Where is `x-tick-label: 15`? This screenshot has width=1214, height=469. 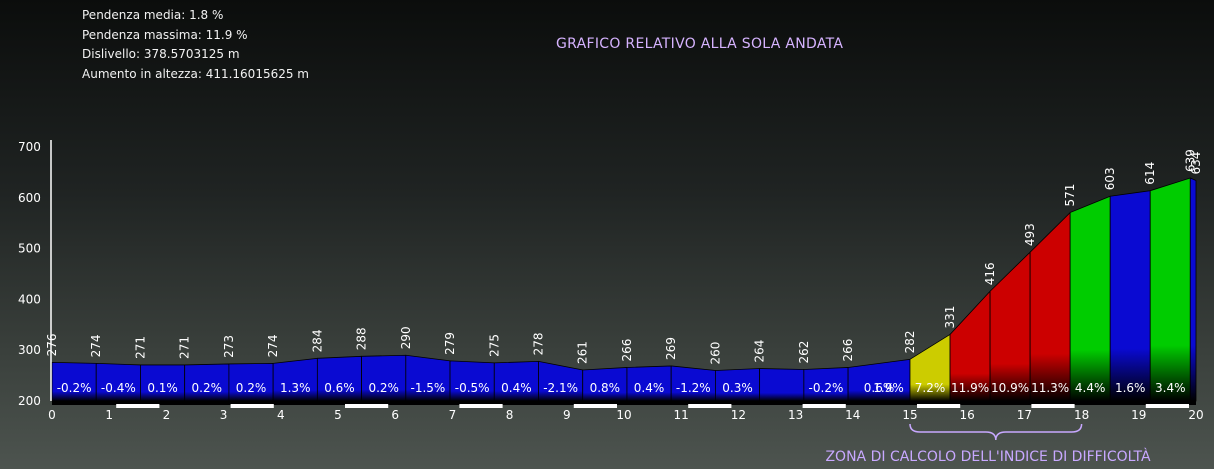 x-tick-label: 15 is located at coordinates (909, 415).